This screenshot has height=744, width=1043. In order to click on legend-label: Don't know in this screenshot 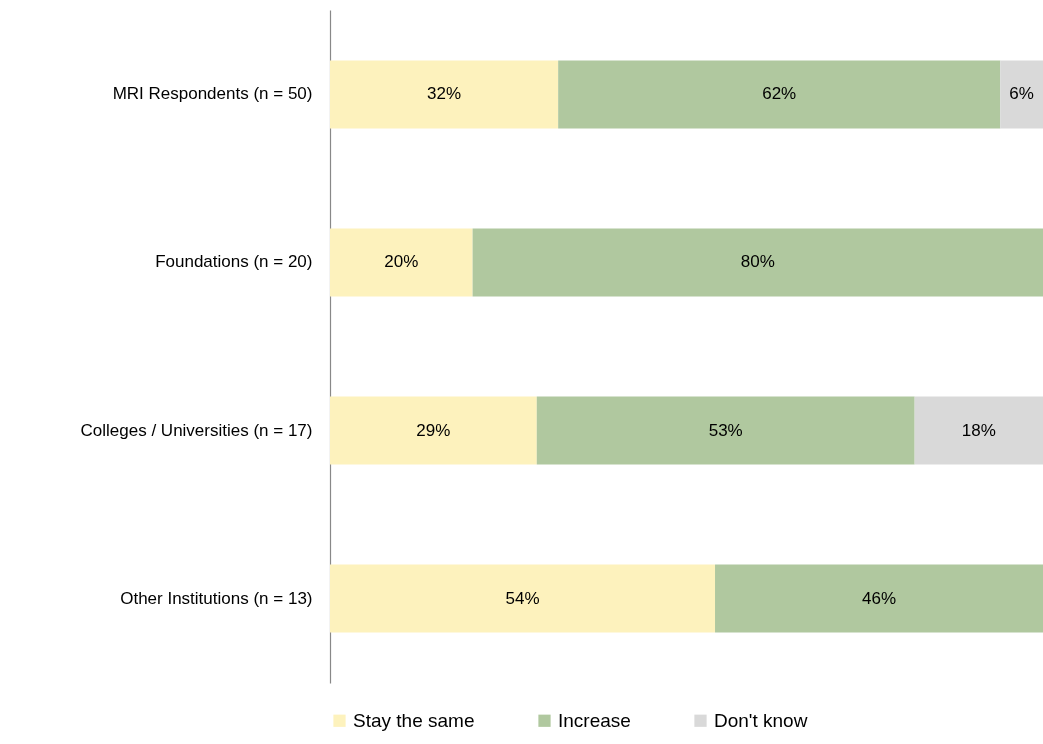, I will do `click(761, 720)`.